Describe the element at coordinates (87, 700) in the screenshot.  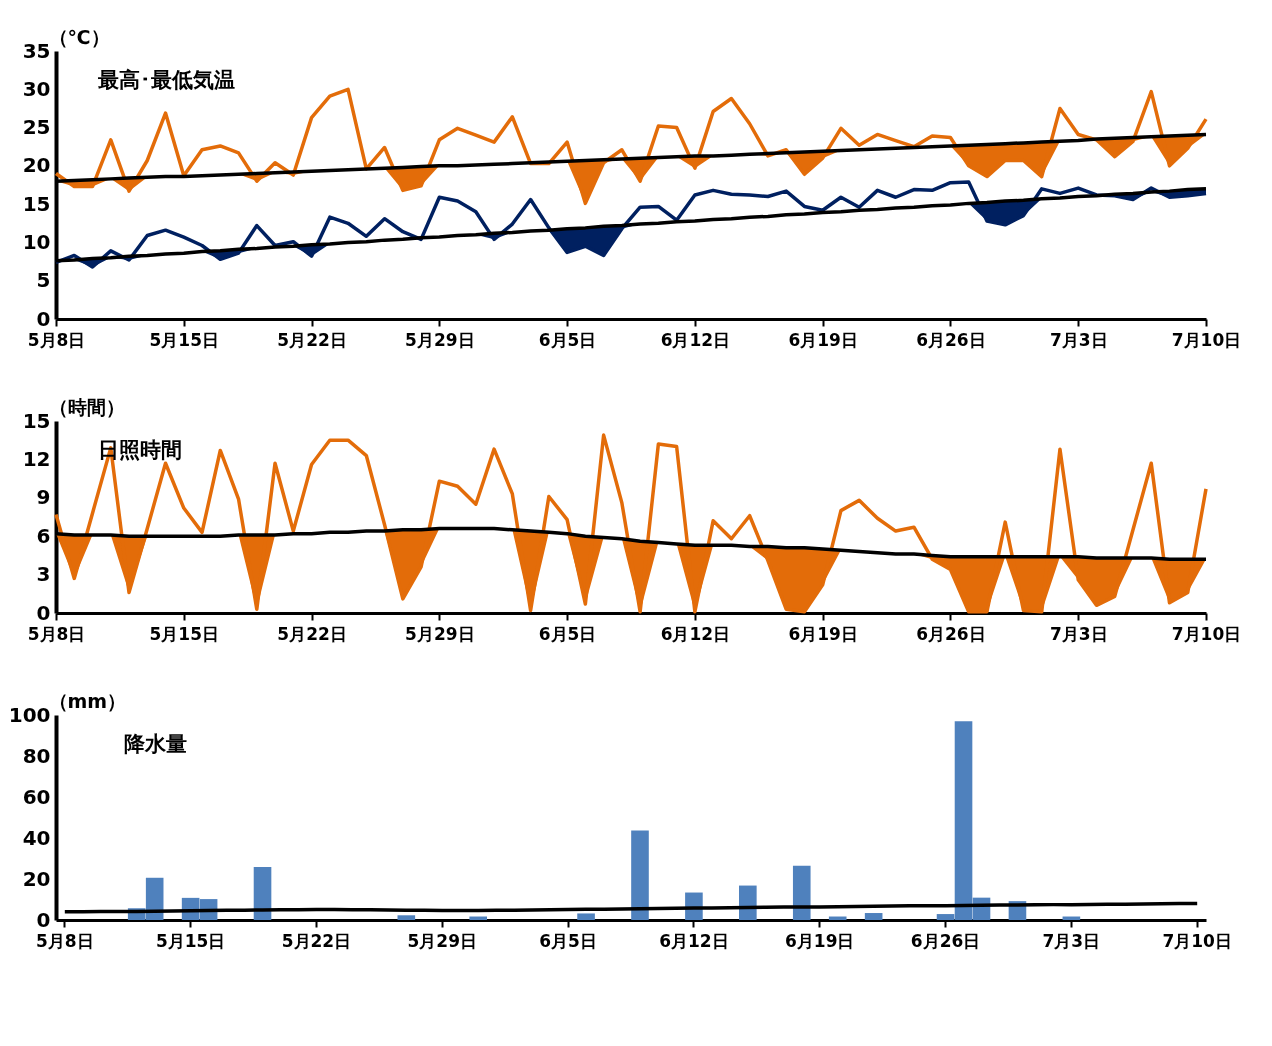
I see `y-axis-title: （mm）` at that location.